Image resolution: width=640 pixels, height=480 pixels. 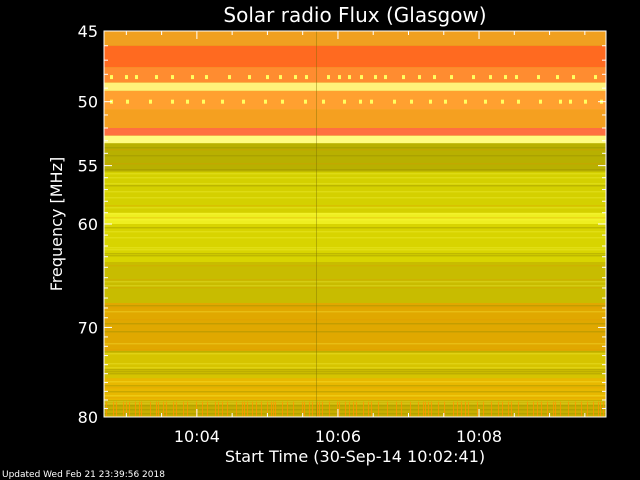 What do you see at coordinates (354, 15) in the screenshot?
I see `chart-title: Solar radio Flux (Glasgow)` at bounding box center [354, 15].